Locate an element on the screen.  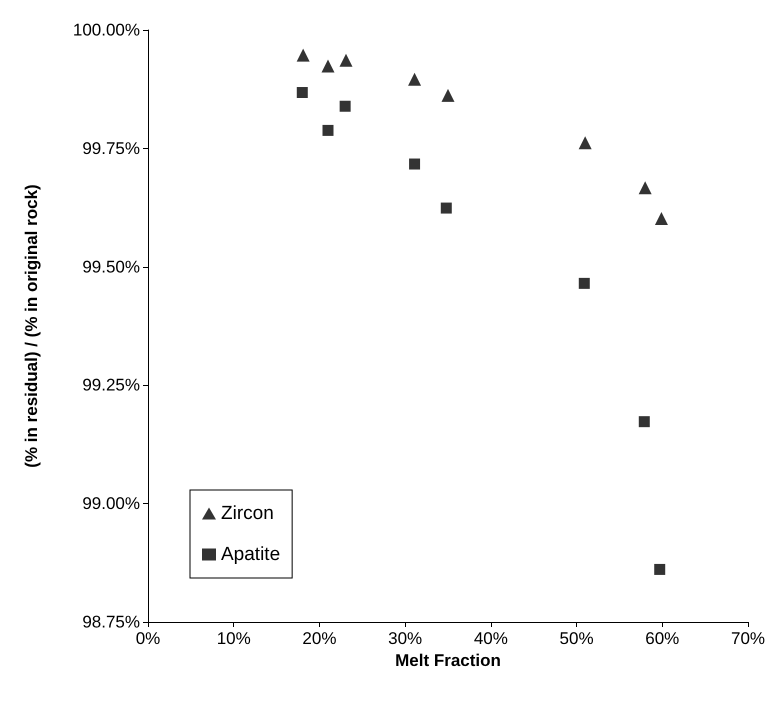
x-tick-label: 60% is located at coordinates (662, 638).